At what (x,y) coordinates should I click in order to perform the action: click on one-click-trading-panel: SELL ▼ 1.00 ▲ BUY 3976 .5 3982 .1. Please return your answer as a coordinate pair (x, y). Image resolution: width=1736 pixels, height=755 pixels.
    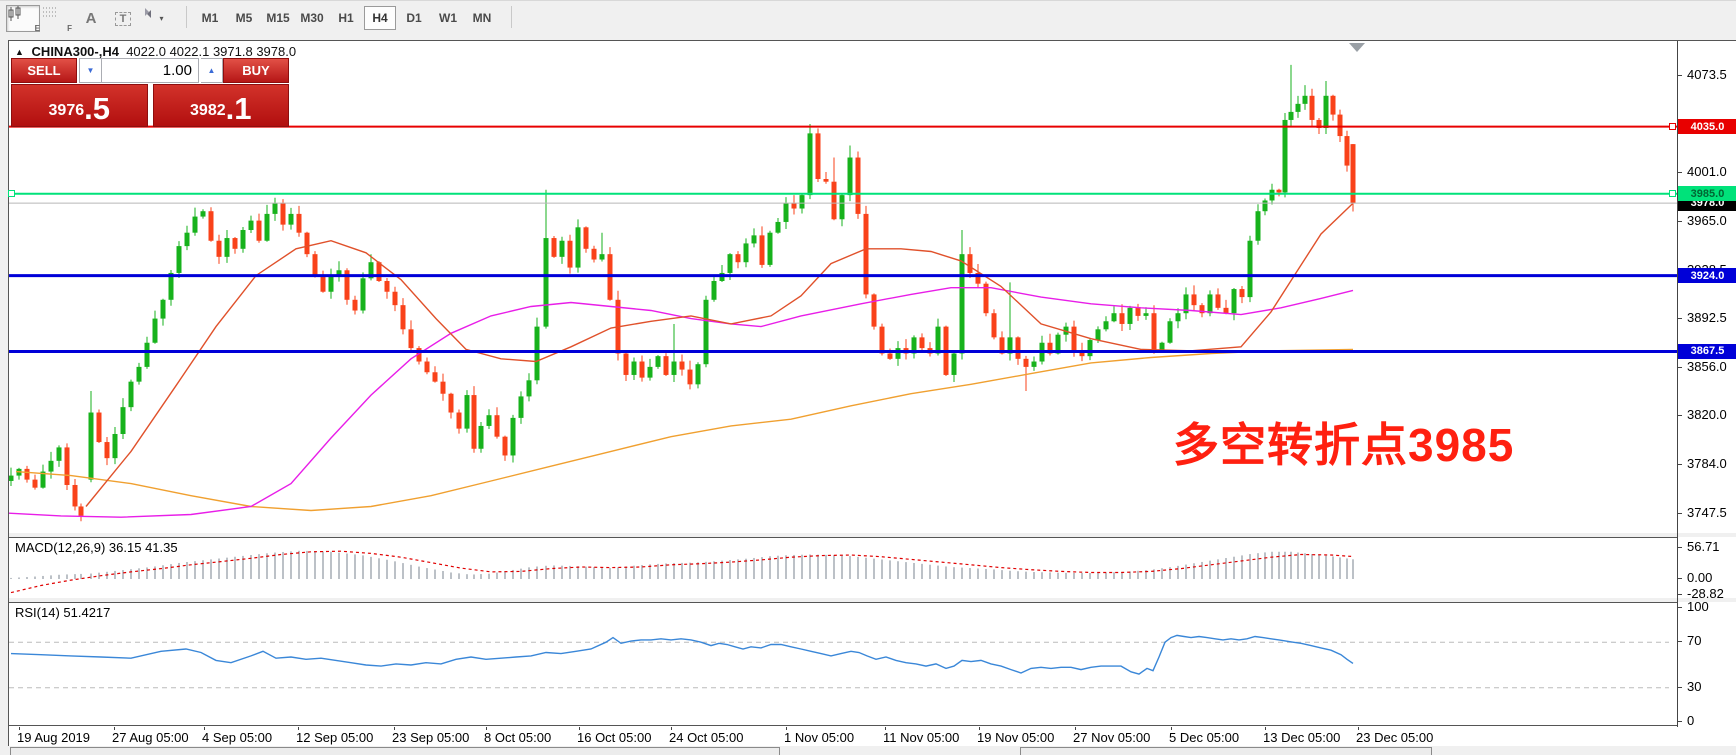
    Looking at the image, I should click on (150, 92).